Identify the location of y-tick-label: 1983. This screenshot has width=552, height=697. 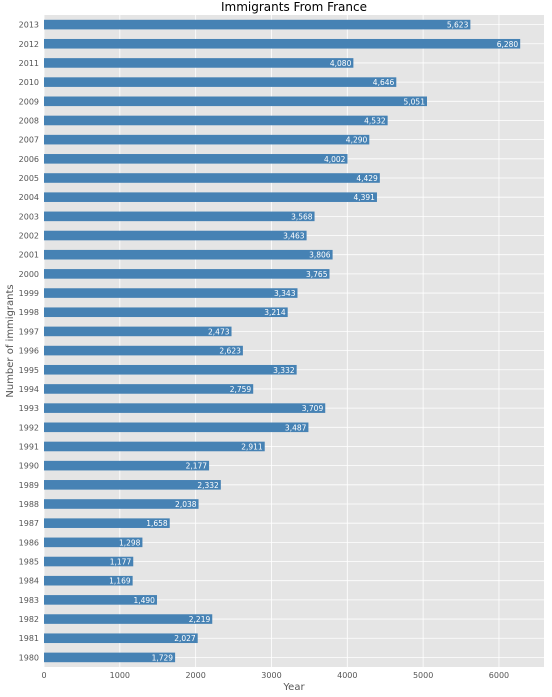
(29, 600).